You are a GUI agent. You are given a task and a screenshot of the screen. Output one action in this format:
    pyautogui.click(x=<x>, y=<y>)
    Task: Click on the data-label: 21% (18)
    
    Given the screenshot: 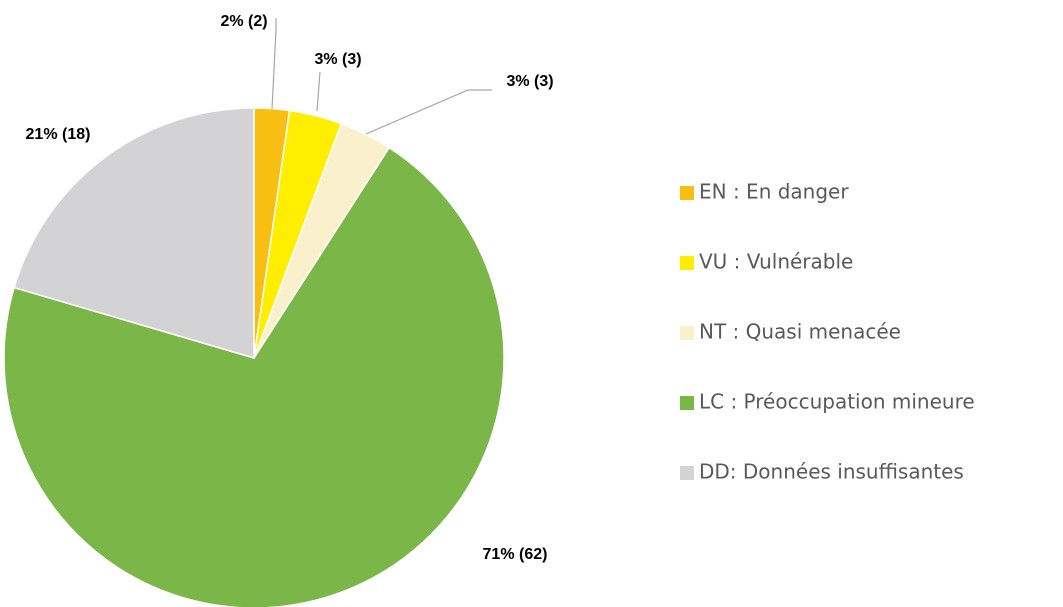 What is the action you would take?
    pyautogui.click(x=58, y=134)
    